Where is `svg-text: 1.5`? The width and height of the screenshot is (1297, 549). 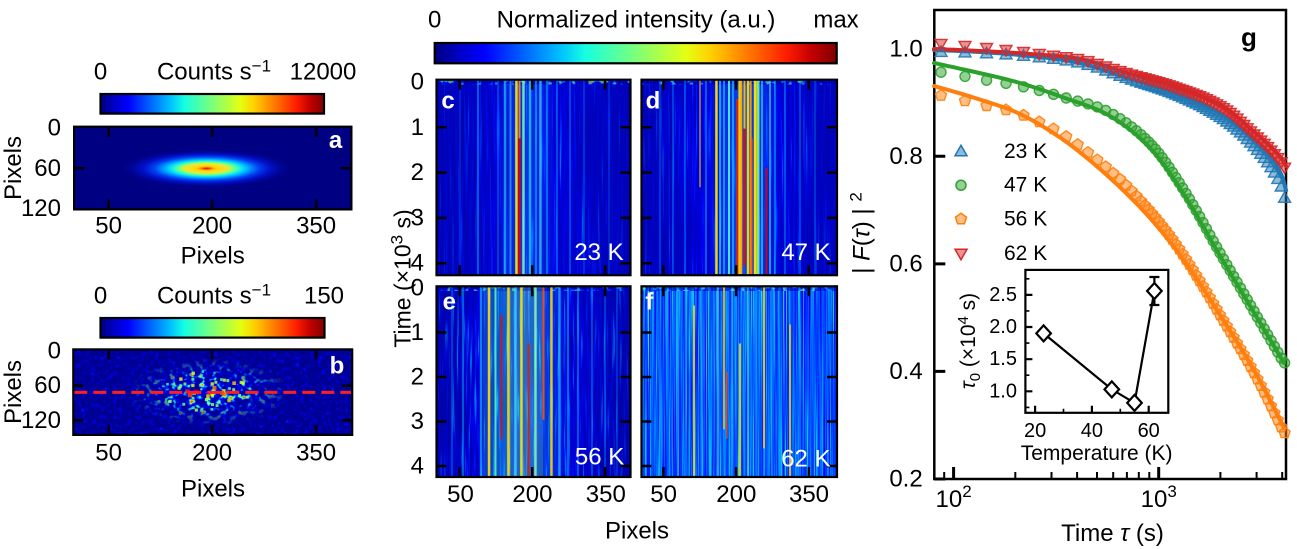
svg-text: 1.5 is located at coordinates (1003, 359).